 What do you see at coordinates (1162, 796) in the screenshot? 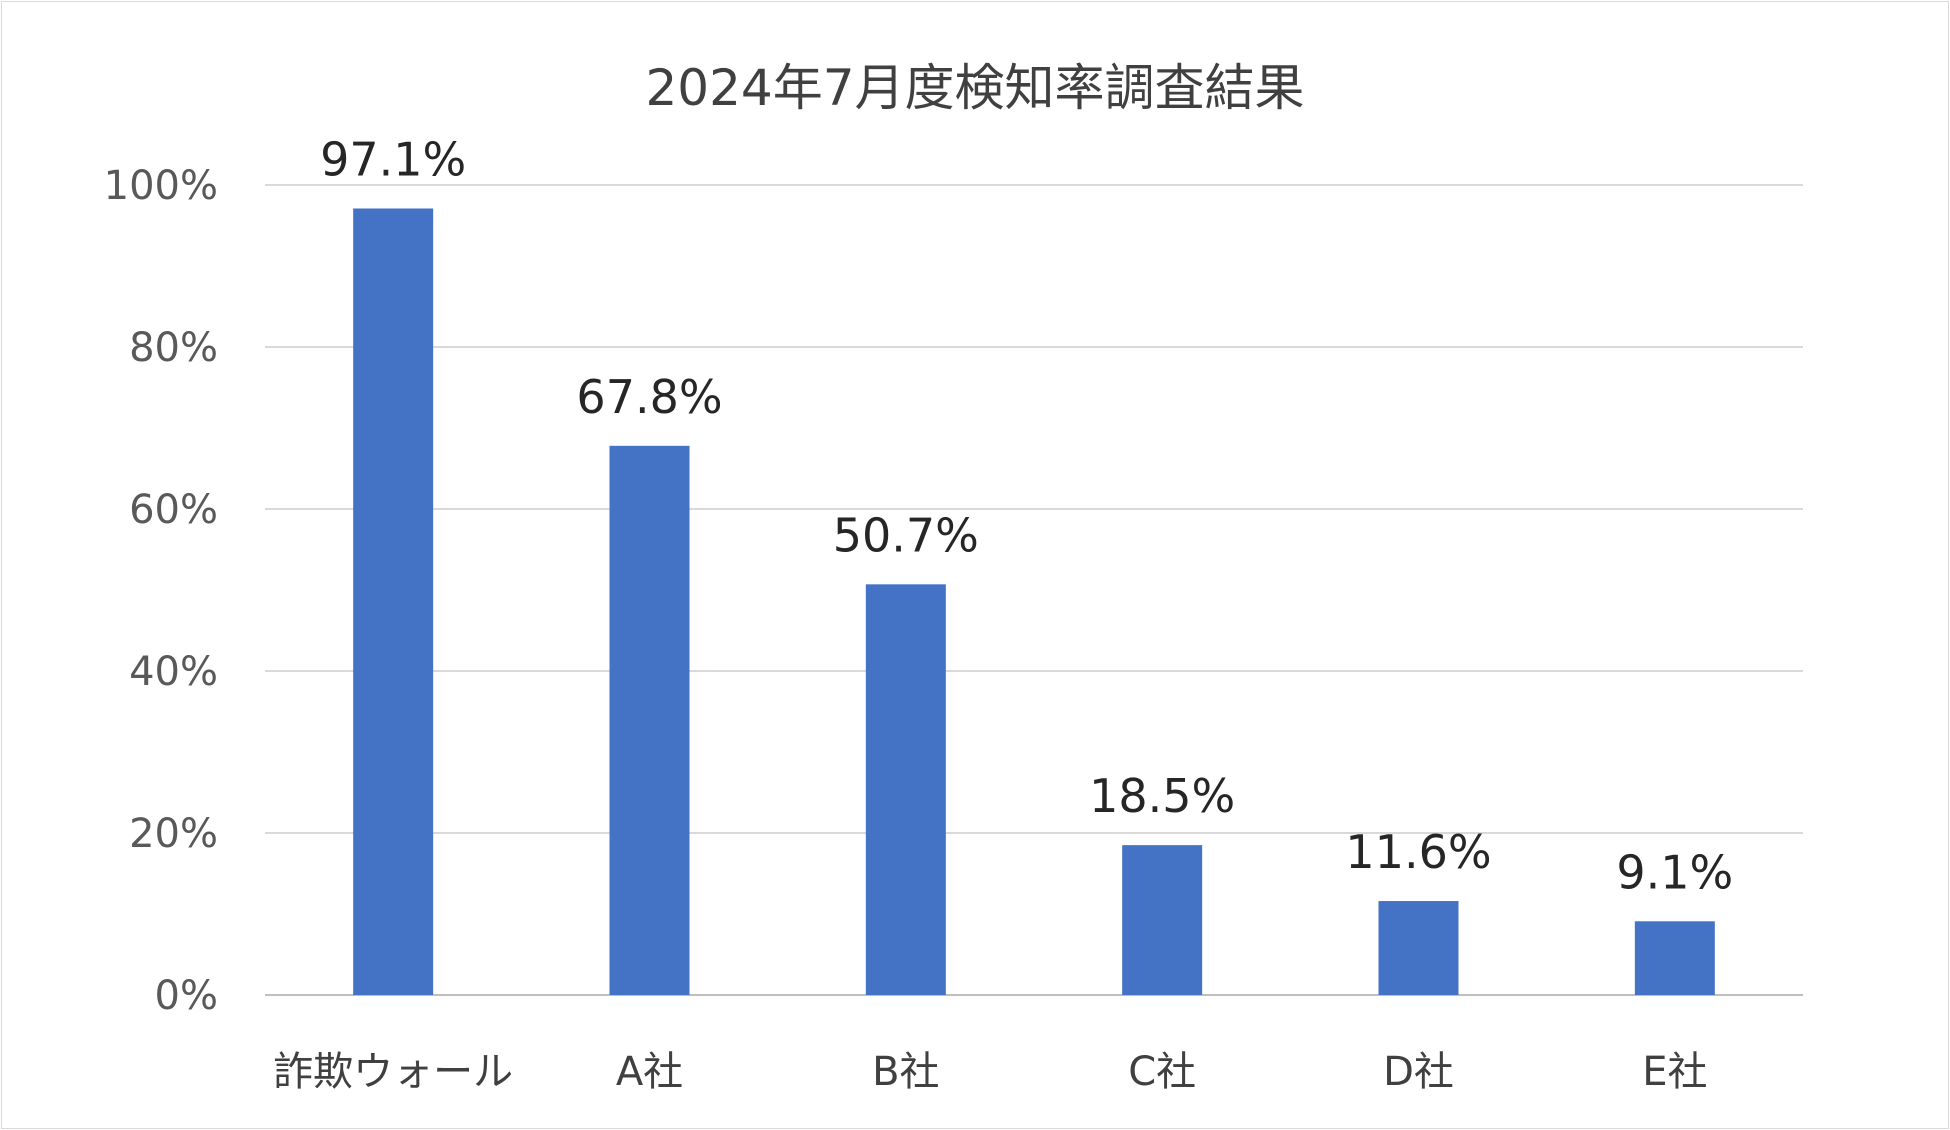
I see `data-label: 18.5%` at bounding box center [1162, 796].